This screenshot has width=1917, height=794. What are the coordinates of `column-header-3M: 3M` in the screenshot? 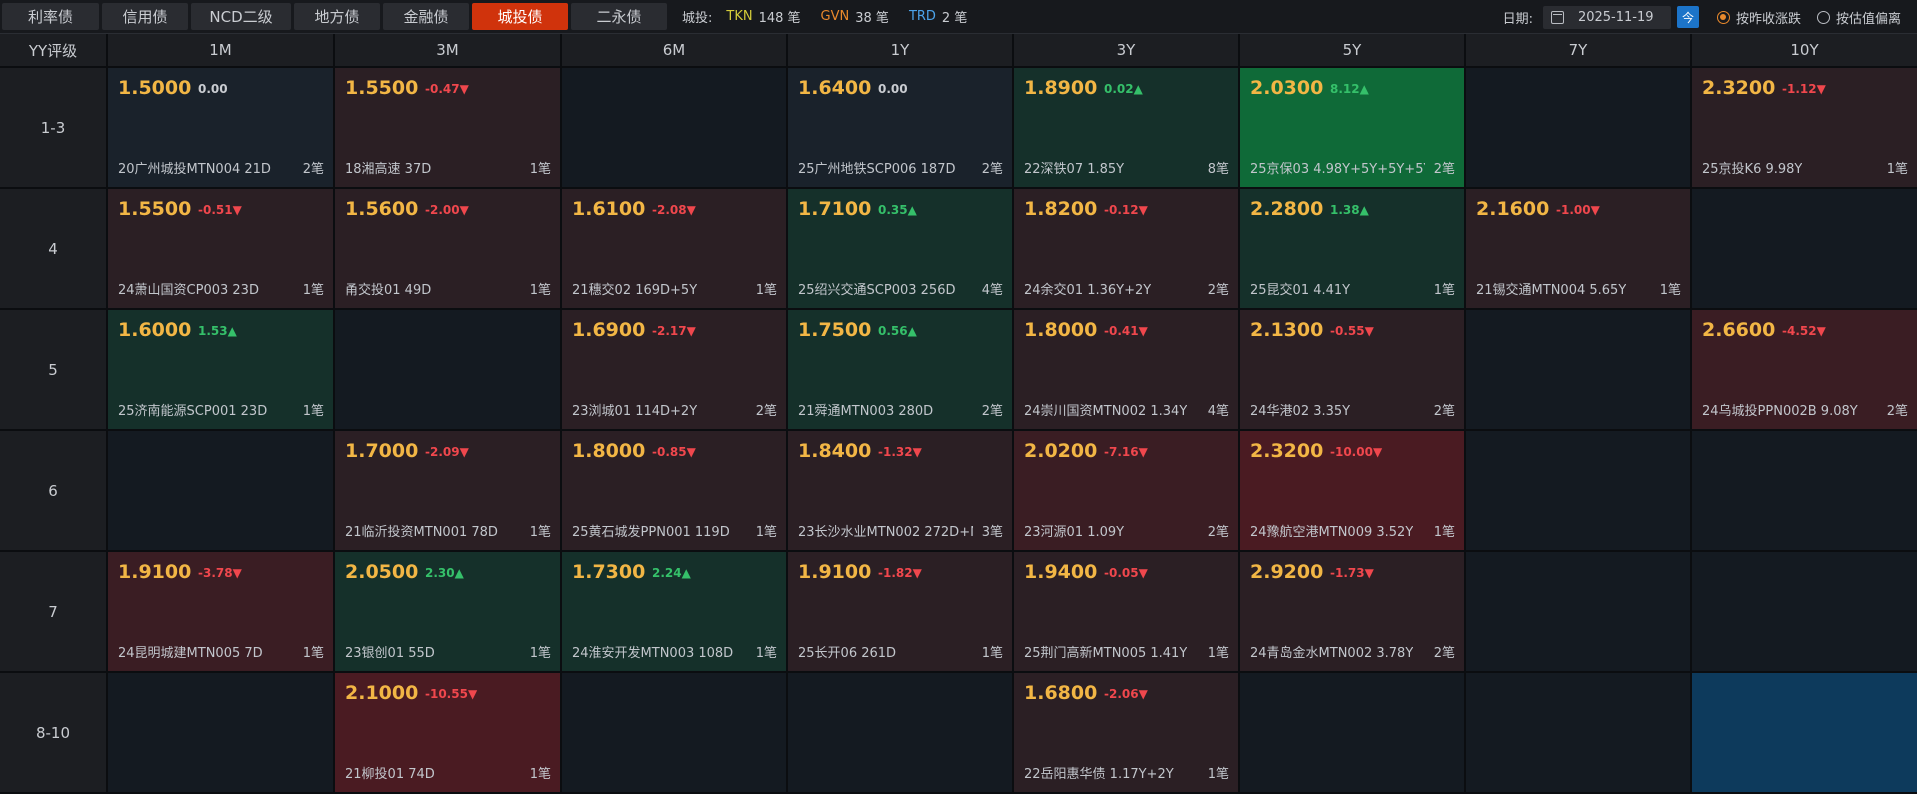 It's located at (447, 50).